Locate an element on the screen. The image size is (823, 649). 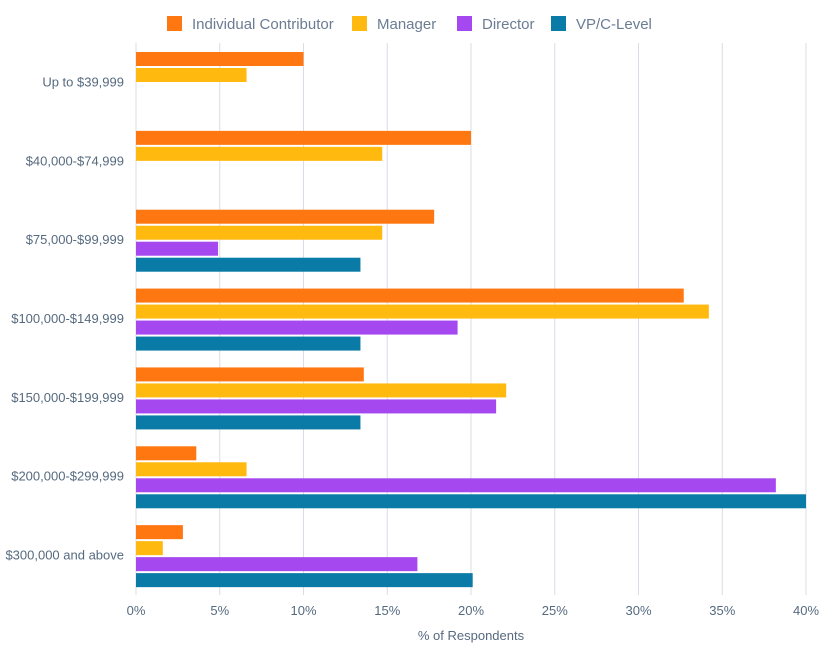
legend-label: Manager is located at coordinates (406, 24).